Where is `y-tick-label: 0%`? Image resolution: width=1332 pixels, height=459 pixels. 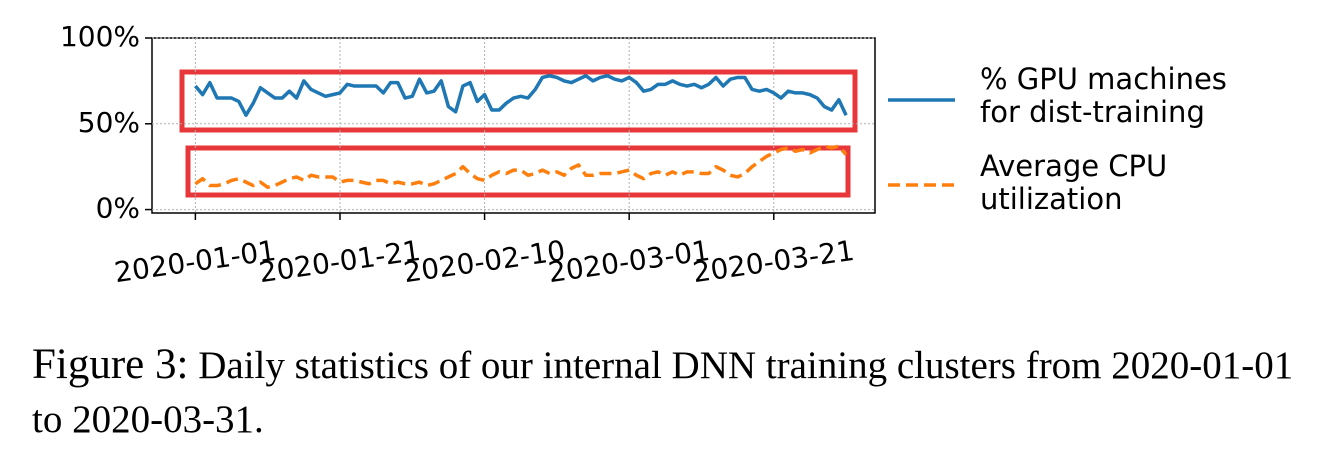
y-tick-label: 0% is located at coordinates (118, 208).